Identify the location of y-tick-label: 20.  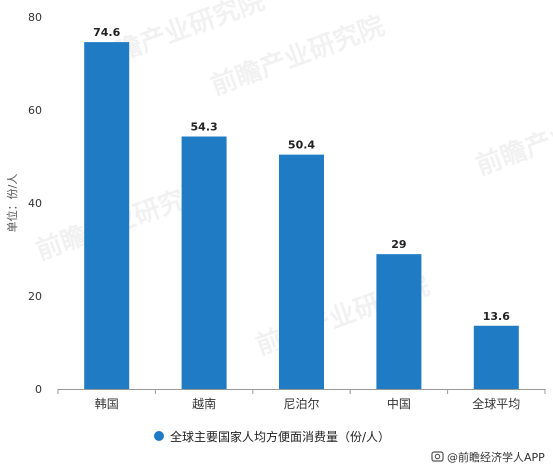
(35, 296).